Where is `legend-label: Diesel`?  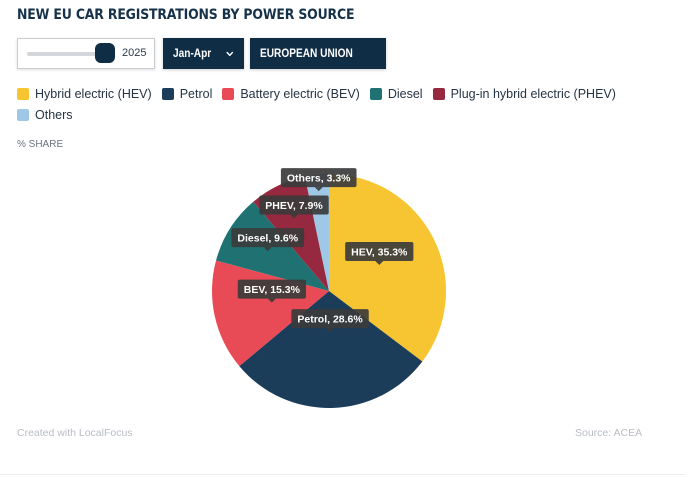 legend-label: Diesel is located at coordinates (405, 94).